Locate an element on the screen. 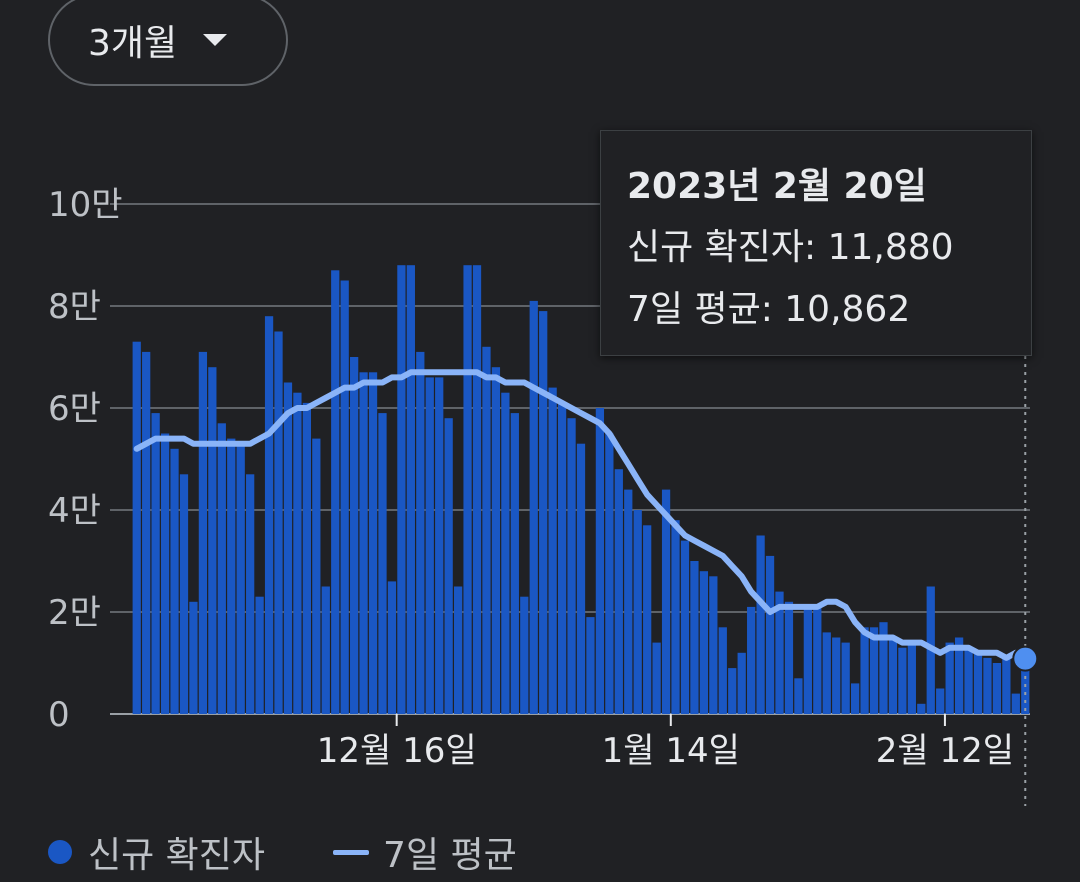 The width and height of the screenshot is (1080, 882). range-selector-label: 3개월 is located at coordinates (133, 43).